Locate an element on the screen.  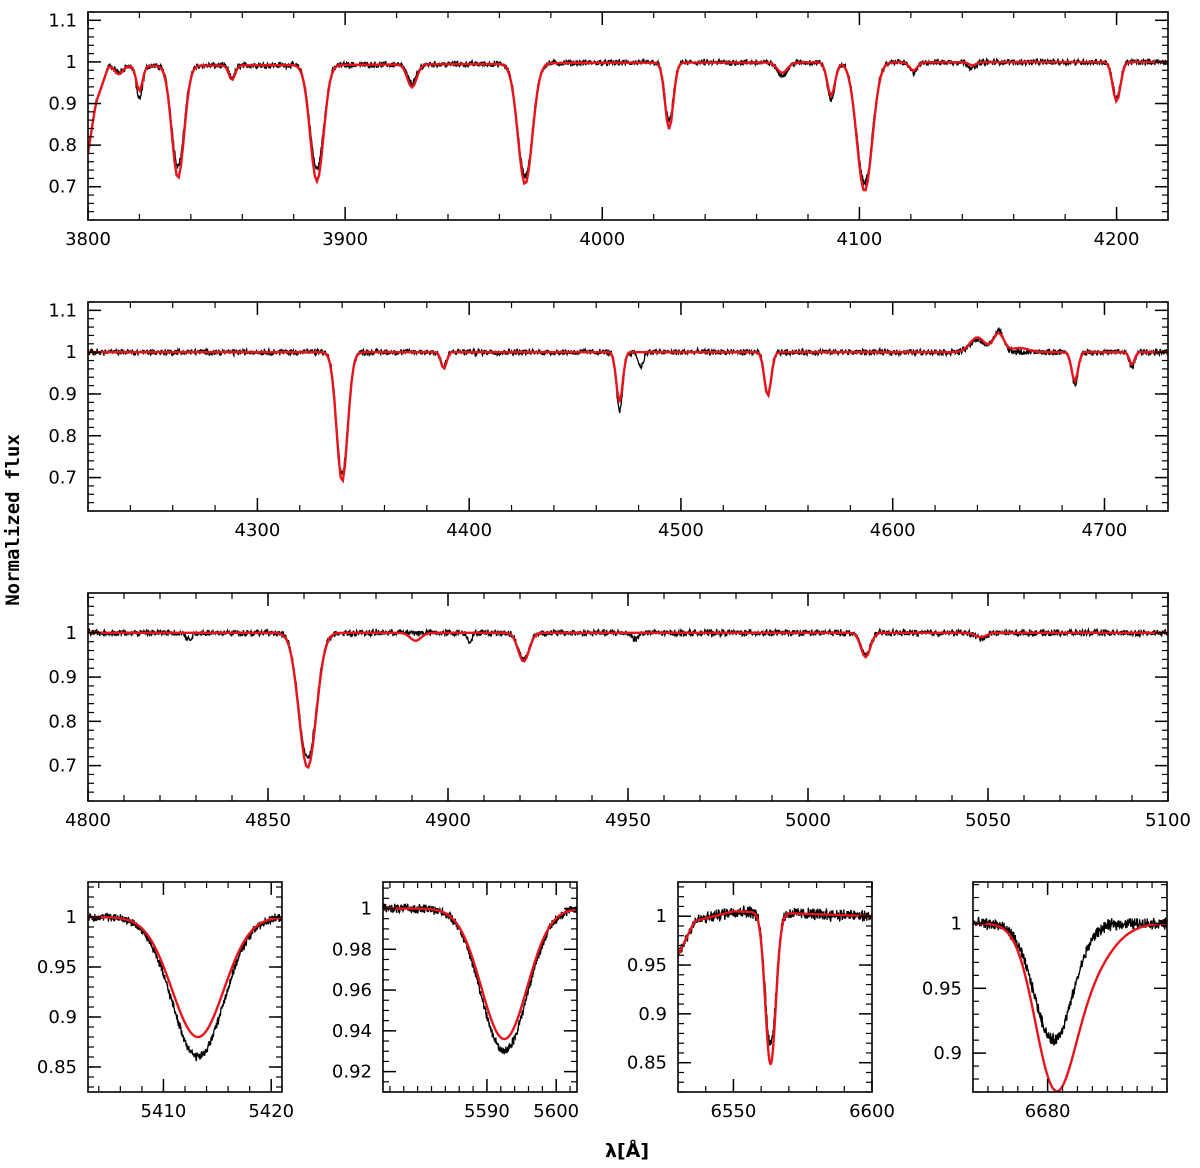
x-tick-label: 4100 is located at coordinates (860, 239).